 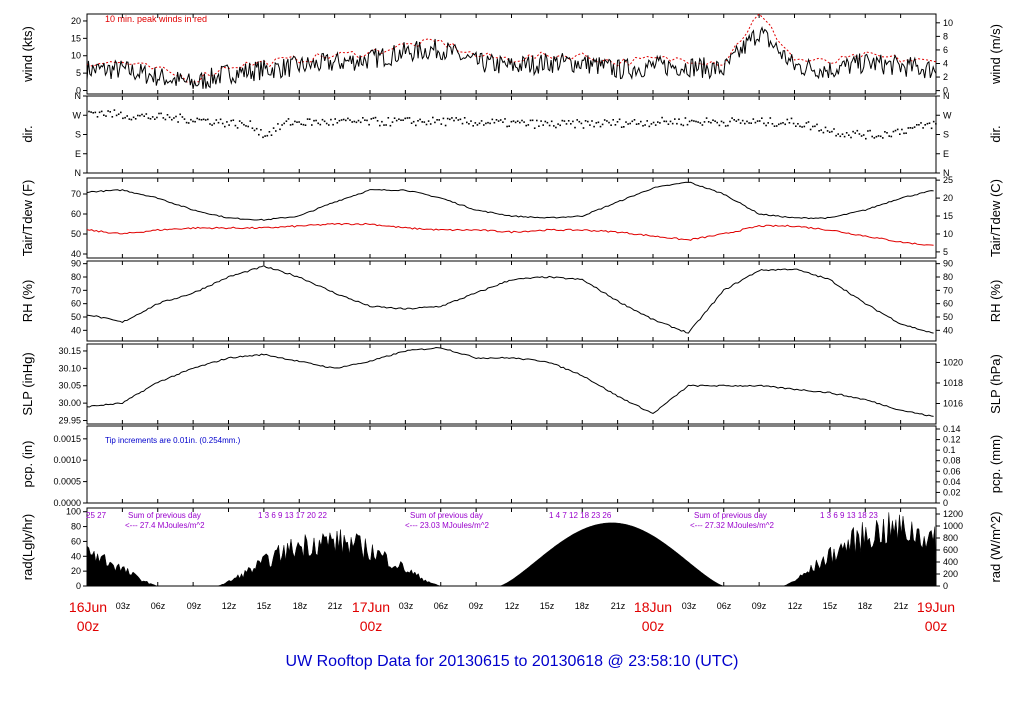 What do you see at coordinates (953, 383) in the screenshot?
I see `ytick-label-right: 1018` at bounding box center [953, 383].